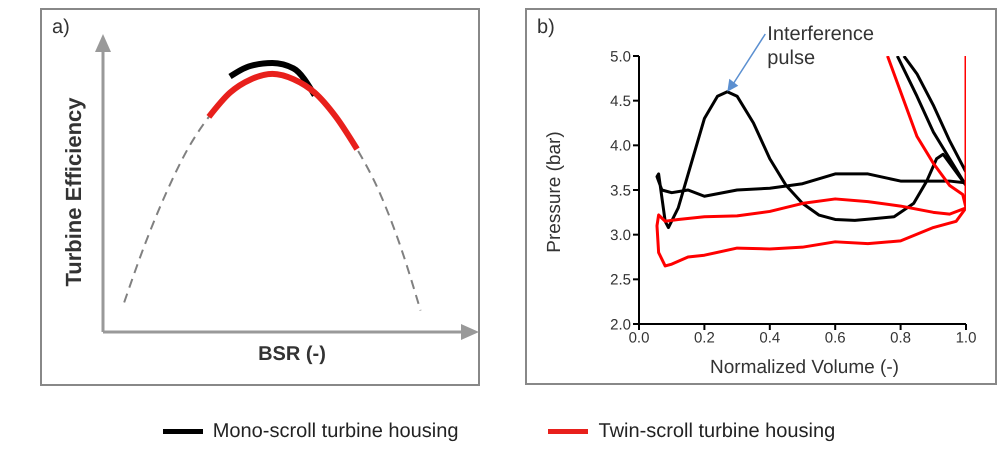 The image size is (998, 466). What do you see at coordinates (620, 101) in the screenshot?
I see `y-tick-label: 4.5` at bounding box center [620, 101].